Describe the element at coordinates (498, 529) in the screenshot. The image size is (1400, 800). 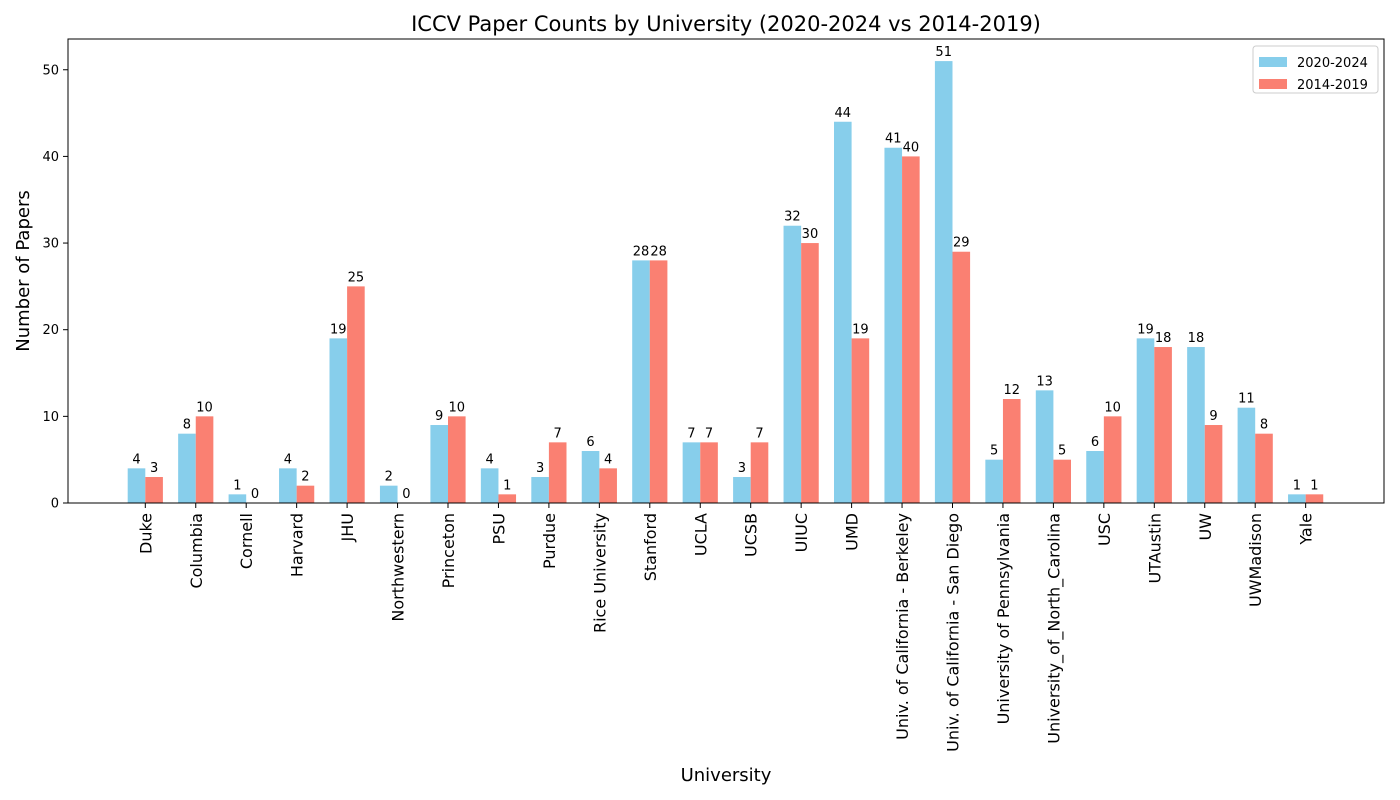
I see `x-tick-label: PSU` at that location.